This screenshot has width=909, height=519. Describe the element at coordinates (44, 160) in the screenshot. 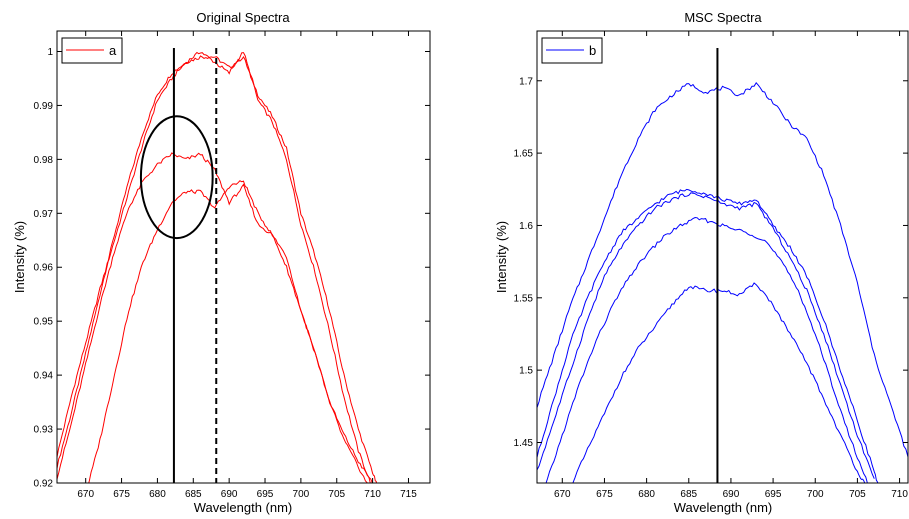

I see `y-tick-label: 0.98` at that location.